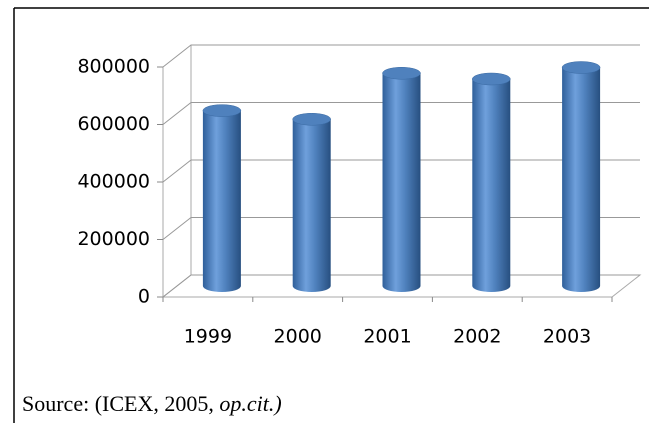 The width and height of the screenshot is (649, 423). Describe the element at coordinates (113, 182) in the screenshot. I see `y-tick-label: 400000` at that location.